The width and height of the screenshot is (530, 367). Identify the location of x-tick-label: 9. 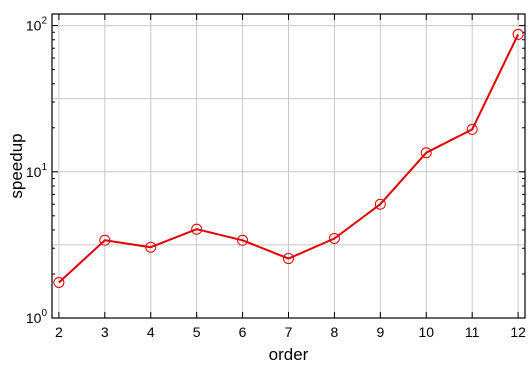
(380, 332).